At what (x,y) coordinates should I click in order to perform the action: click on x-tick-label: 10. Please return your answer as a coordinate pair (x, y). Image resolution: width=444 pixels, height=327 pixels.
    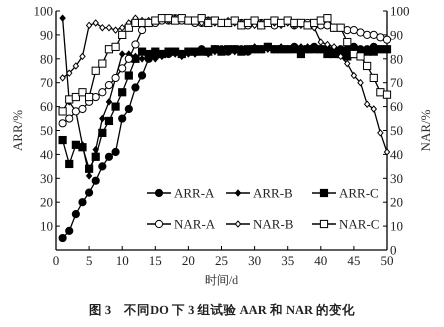
    Looking at the image, I should click on (122, 260).